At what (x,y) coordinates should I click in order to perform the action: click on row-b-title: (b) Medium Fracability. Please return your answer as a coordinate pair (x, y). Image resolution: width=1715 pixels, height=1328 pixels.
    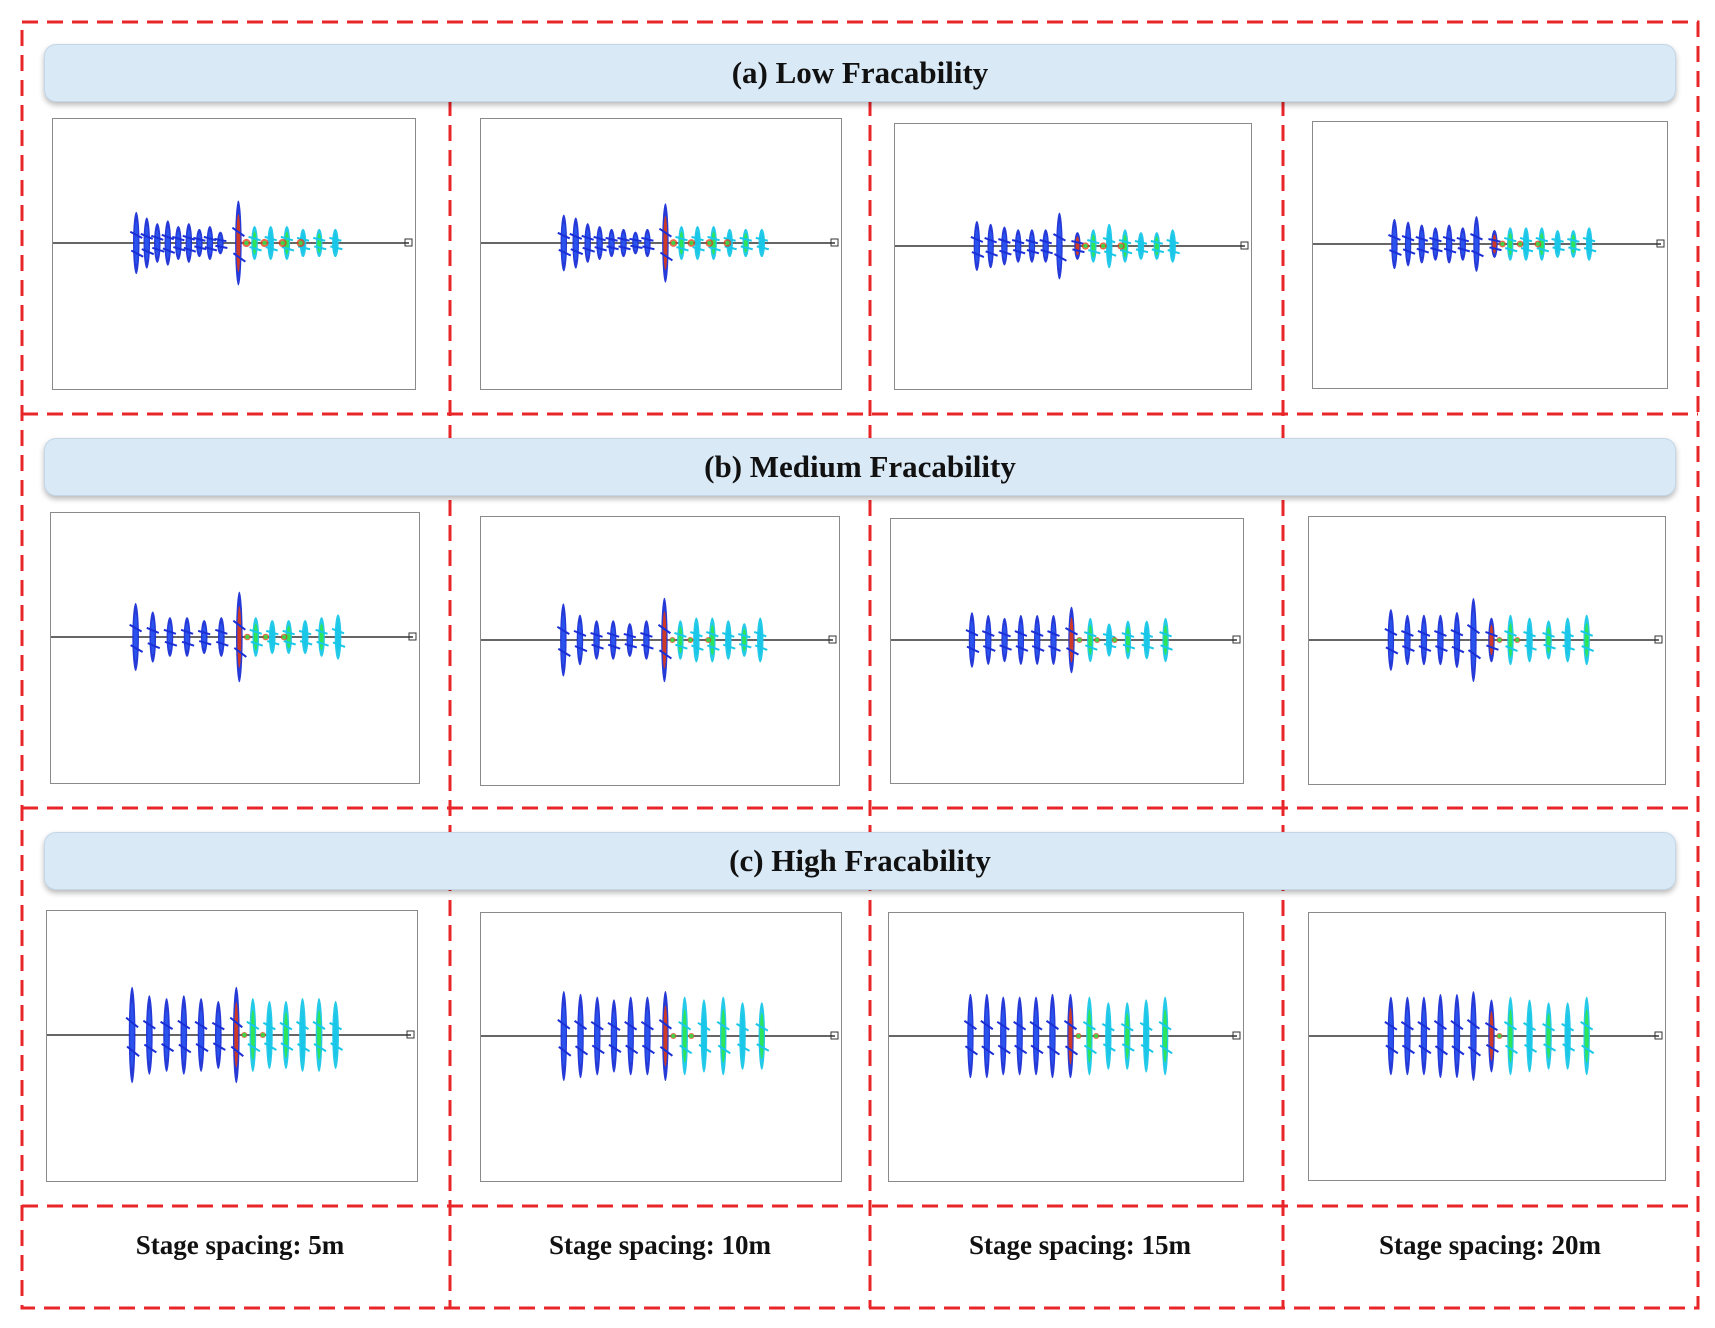
    Looking at the image, I should click on (860, 466).